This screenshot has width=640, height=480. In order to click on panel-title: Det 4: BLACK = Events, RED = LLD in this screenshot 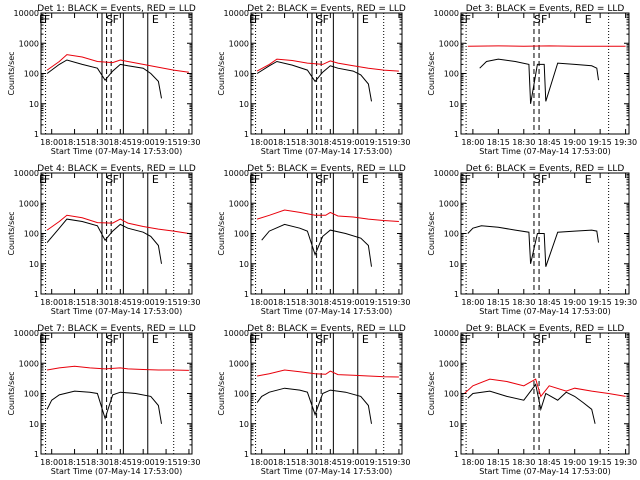, I will do `click(116, 169)`.